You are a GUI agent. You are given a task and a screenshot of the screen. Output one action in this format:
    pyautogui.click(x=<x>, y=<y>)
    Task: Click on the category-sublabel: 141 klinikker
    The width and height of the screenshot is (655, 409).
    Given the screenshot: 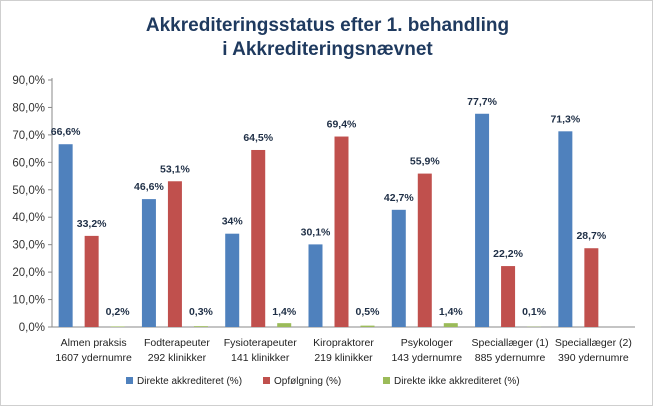 What is the action you would take?
    pyautogui.click(x=260, y=358)
    